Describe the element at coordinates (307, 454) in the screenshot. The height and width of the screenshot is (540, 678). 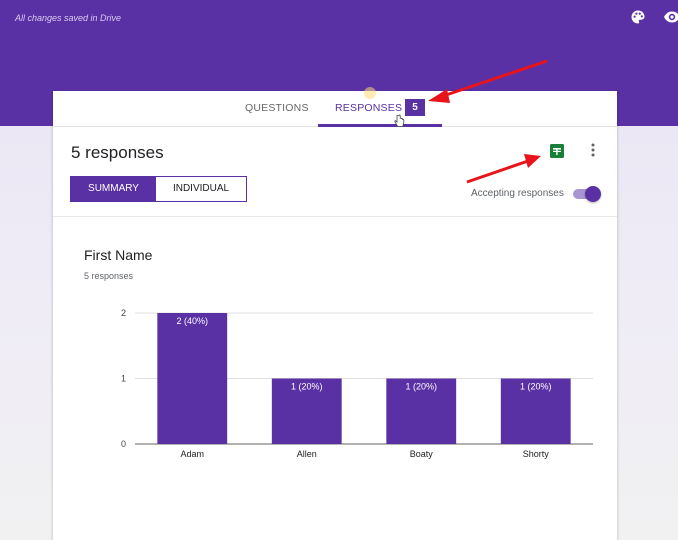
I see `x-tick-label: Allen` at that location.